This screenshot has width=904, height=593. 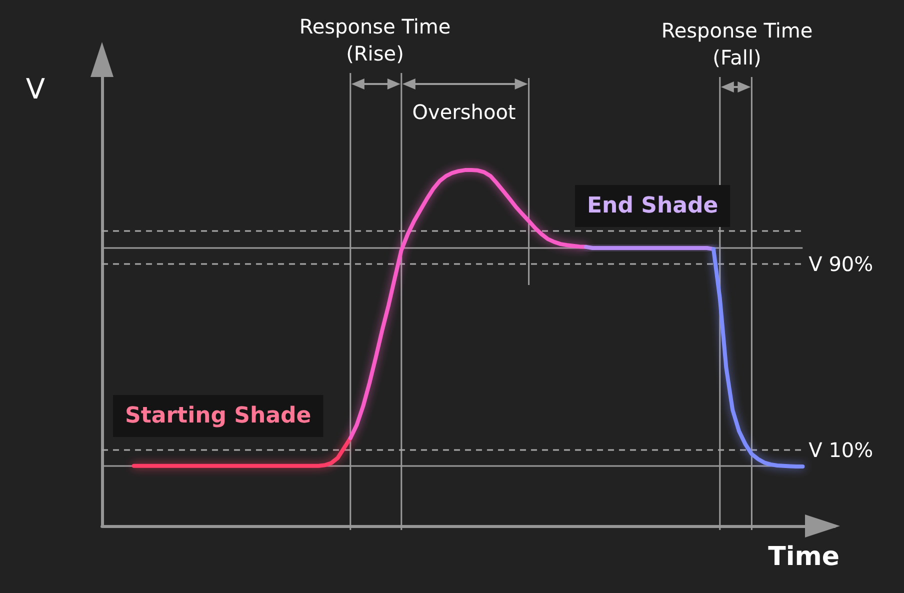 I want to click on annotation: End Shade, so click(x=652, y=206).